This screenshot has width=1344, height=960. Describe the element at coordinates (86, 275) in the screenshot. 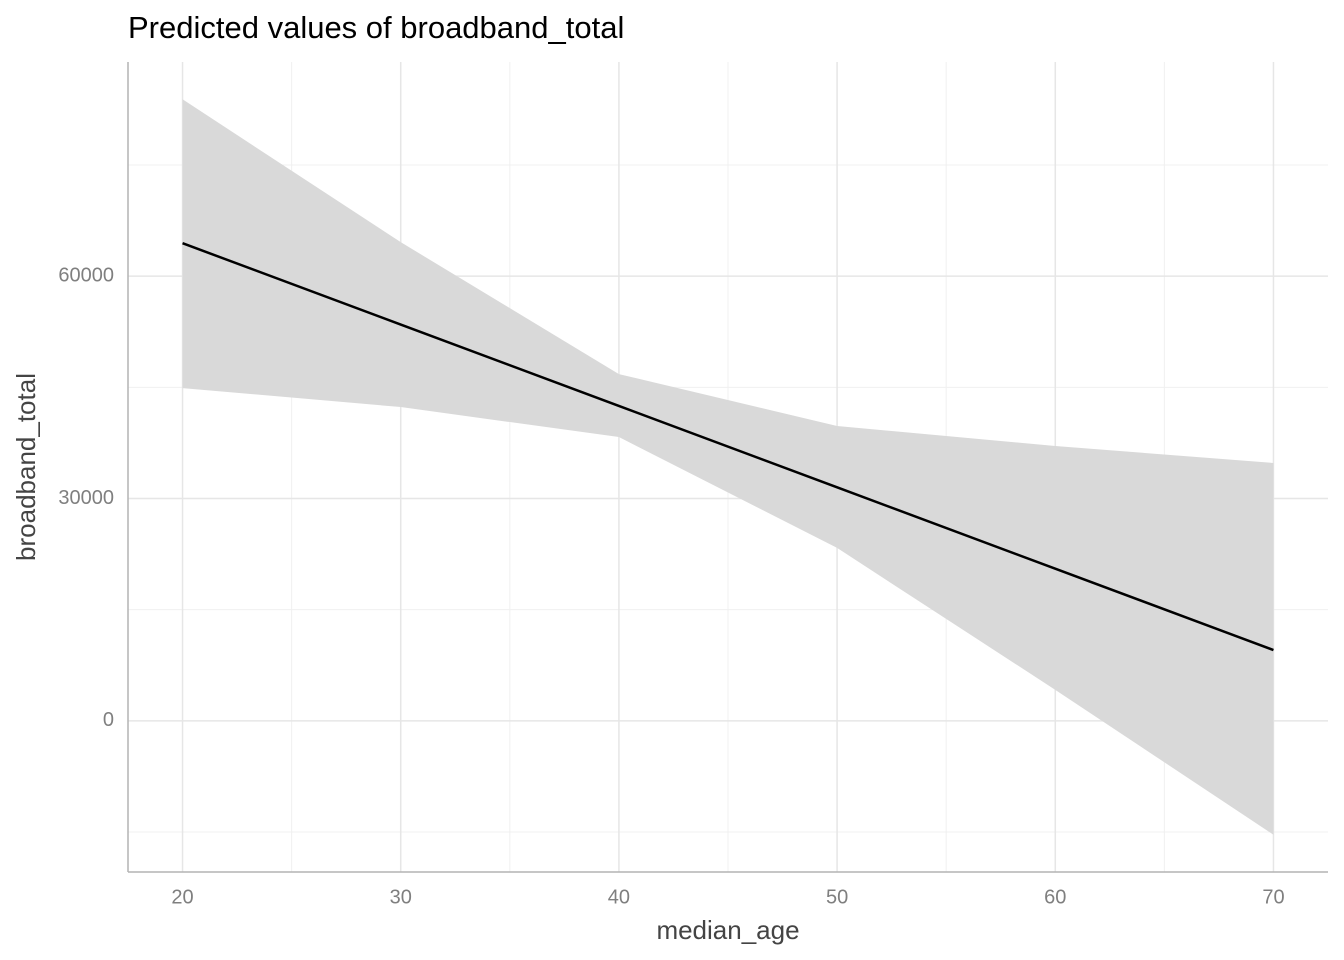

I see `y-tick-label: 60000` at that location.